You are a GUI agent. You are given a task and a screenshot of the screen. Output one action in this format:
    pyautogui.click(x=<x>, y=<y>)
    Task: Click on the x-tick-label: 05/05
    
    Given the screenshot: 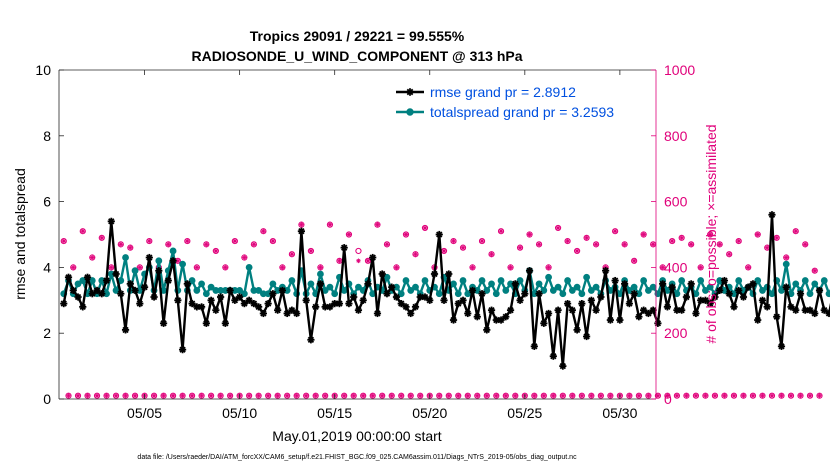 What is the action you would take?
    pyautogui.click(x=144, y=413)
    